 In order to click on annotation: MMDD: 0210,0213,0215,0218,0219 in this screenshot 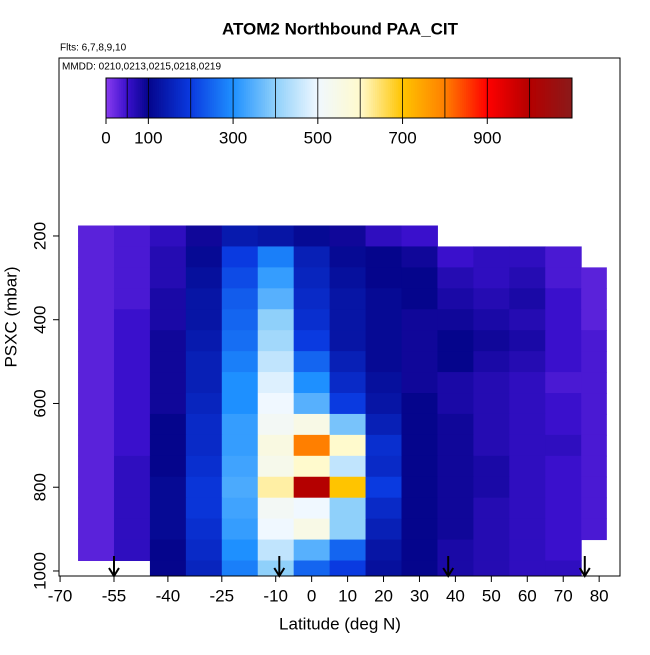, I will do `click(141, 67)`.